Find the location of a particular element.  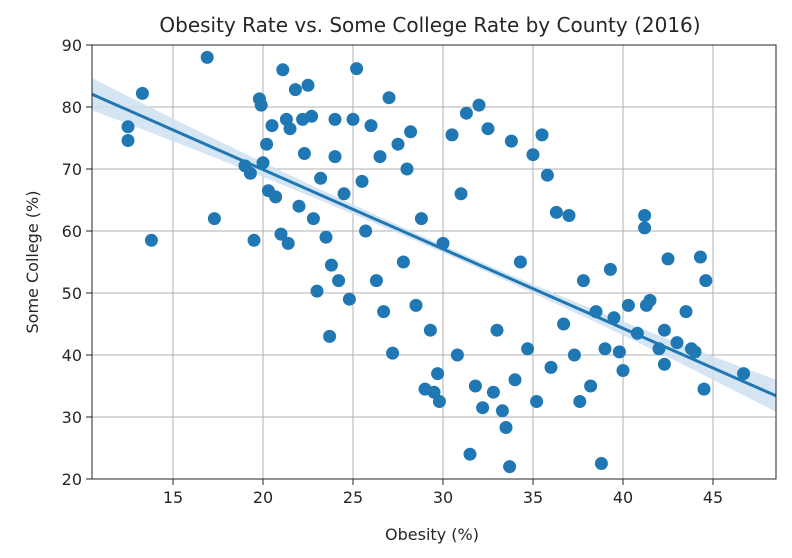

x-tick-label: 35 is located at coordinates (533, 497).